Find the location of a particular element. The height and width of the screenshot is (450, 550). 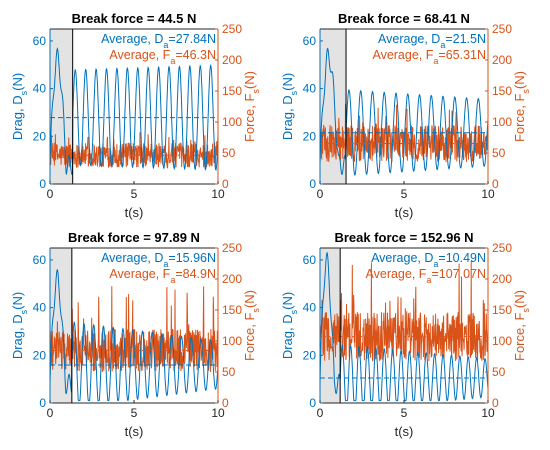

panel-title: Break force = 68.41 N is located at coordinates (404, 18).